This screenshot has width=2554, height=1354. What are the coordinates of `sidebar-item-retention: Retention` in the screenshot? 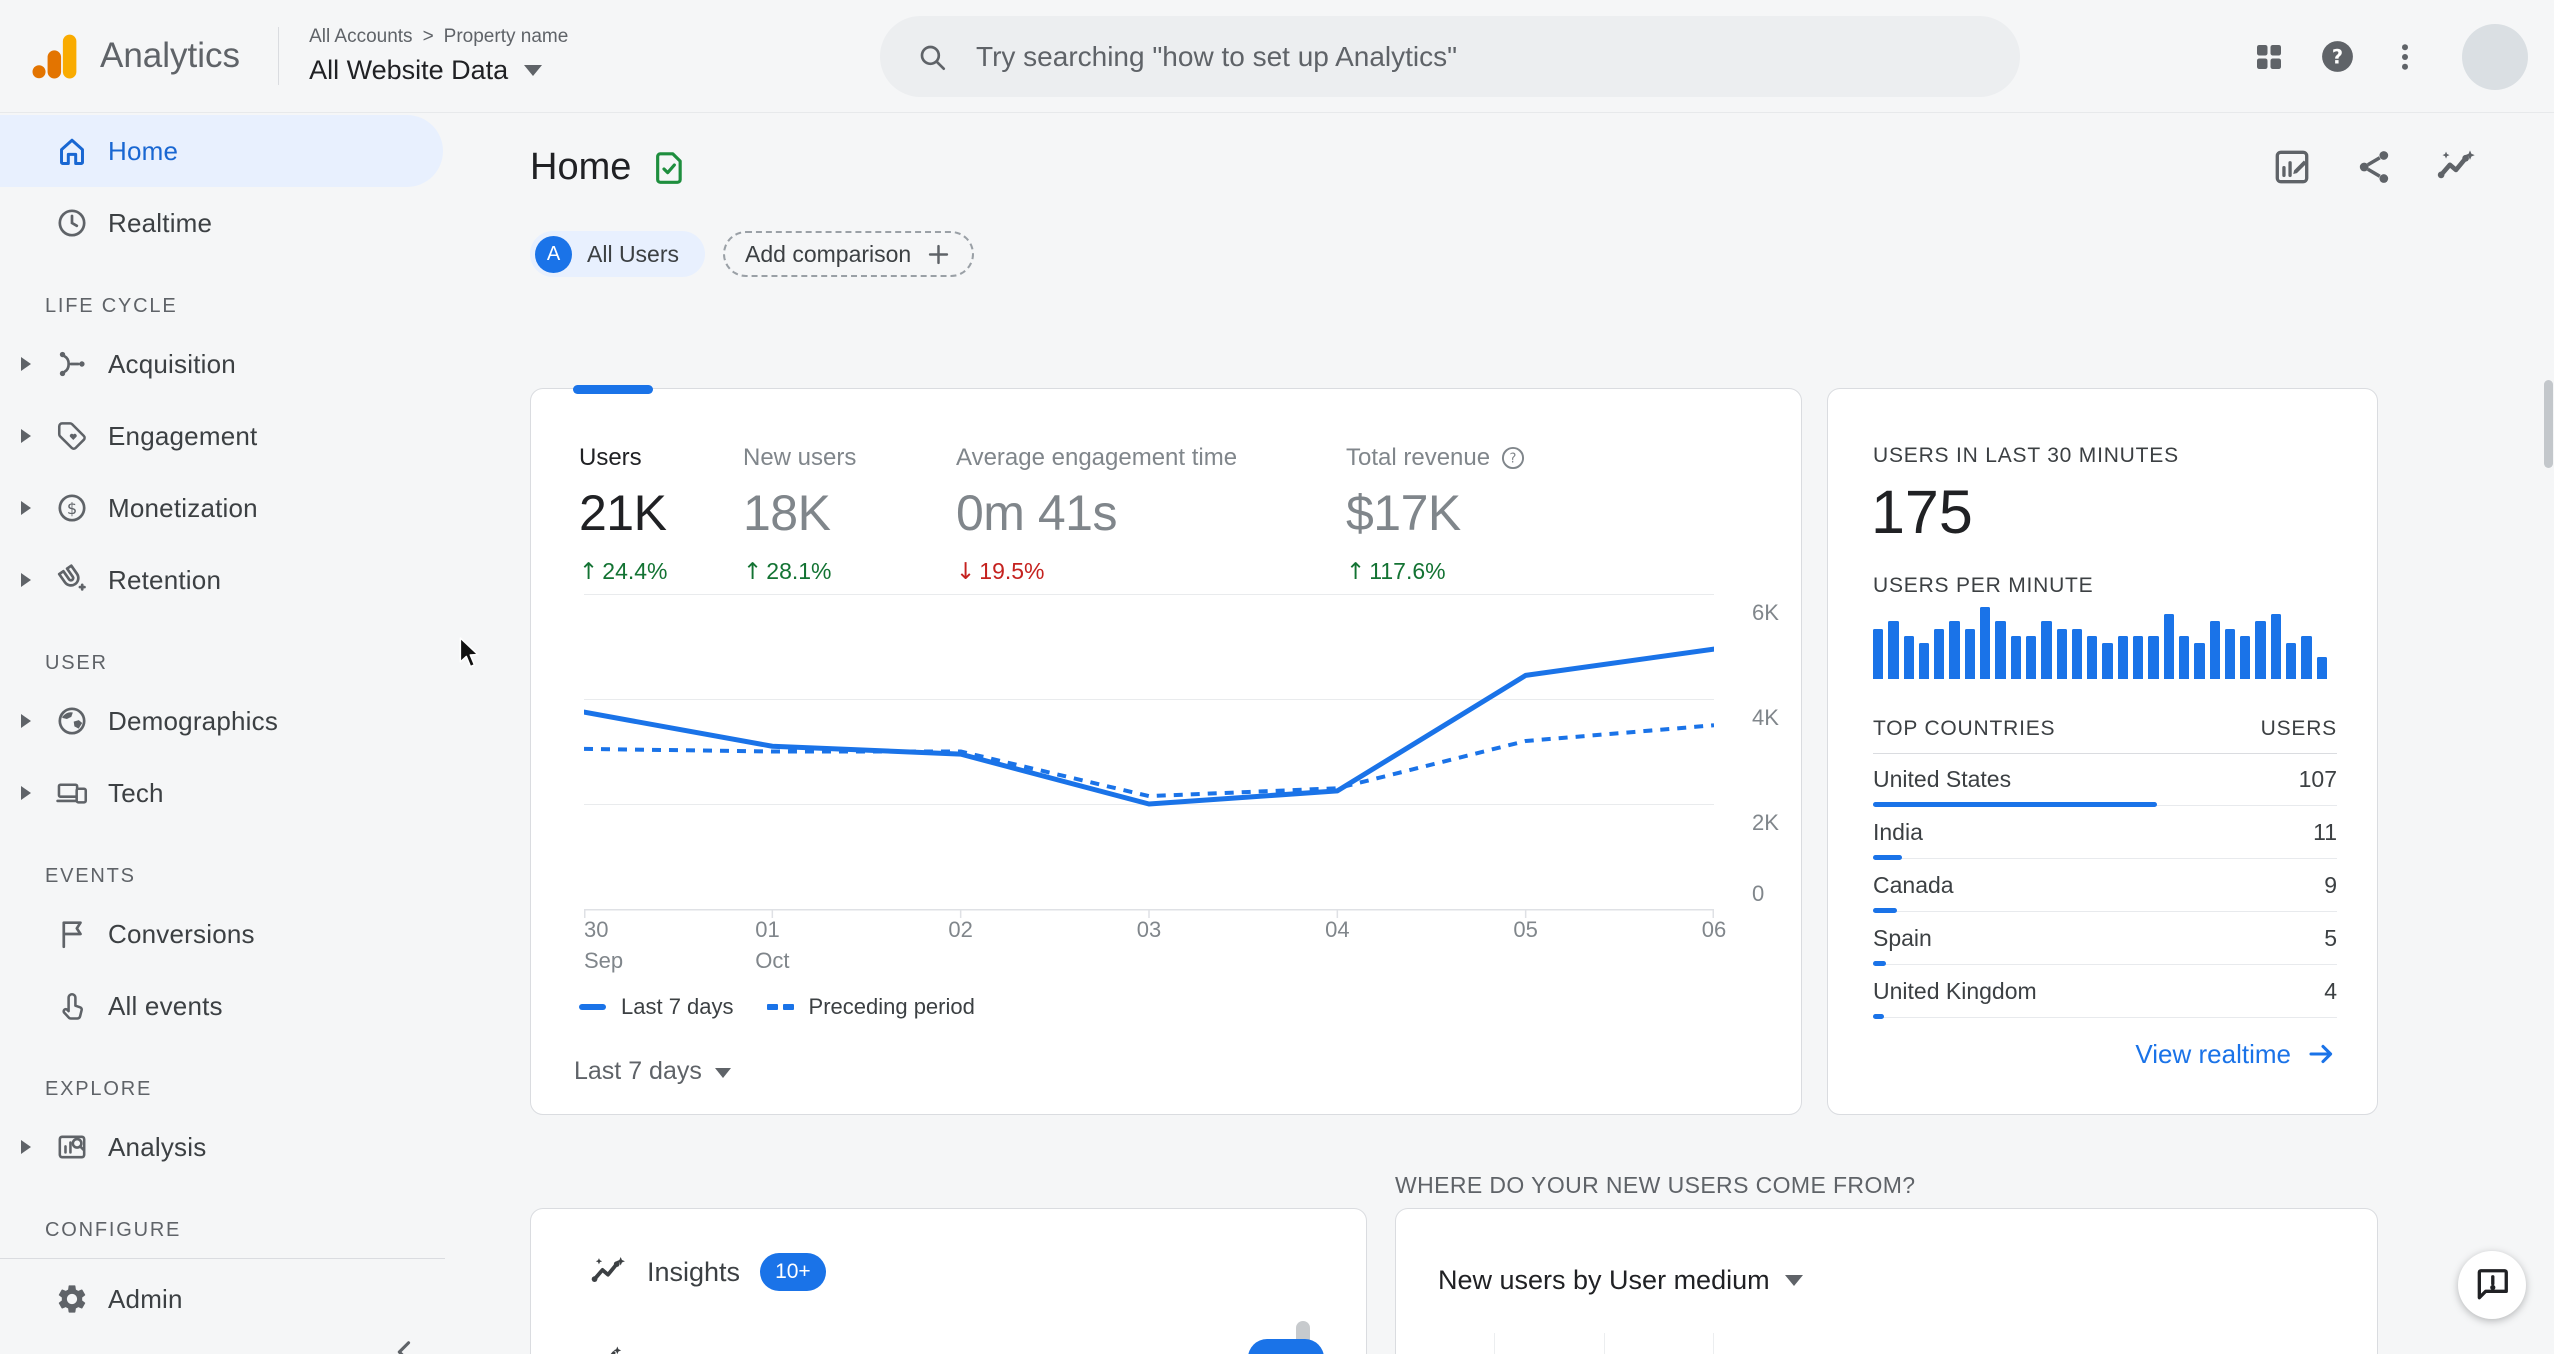 It's located at (222, 580).